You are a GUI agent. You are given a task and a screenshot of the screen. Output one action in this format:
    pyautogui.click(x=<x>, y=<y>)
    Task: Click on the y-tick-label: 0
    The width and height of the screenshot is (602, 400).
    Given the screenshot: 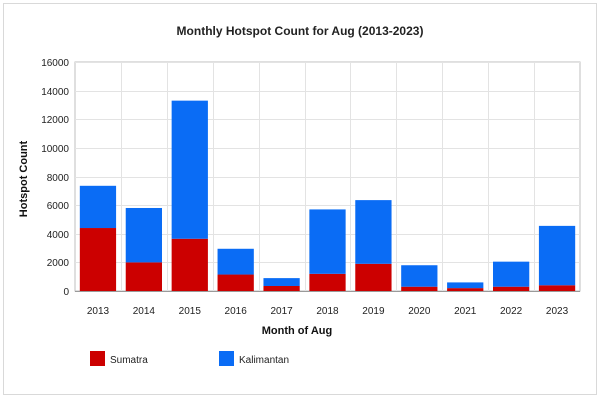 What is the action you would take?
    pyautogui.click(x=66, y=292)
    